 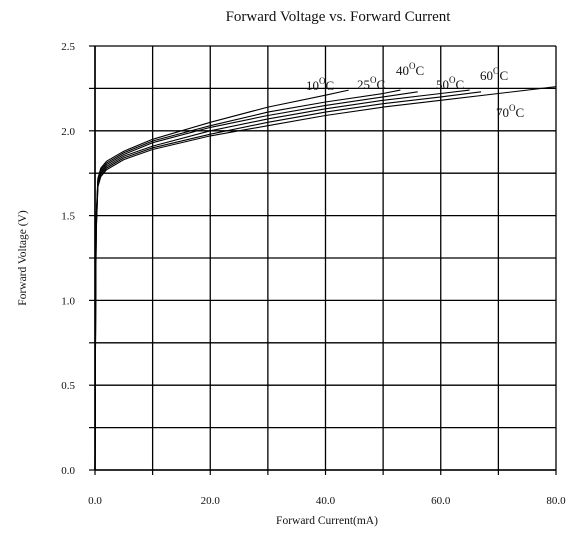 What do you see at coordinates (68, 471) in the screenshot?
I see `y-tick-label-0: 0.0` at bounding box center [68, 471].